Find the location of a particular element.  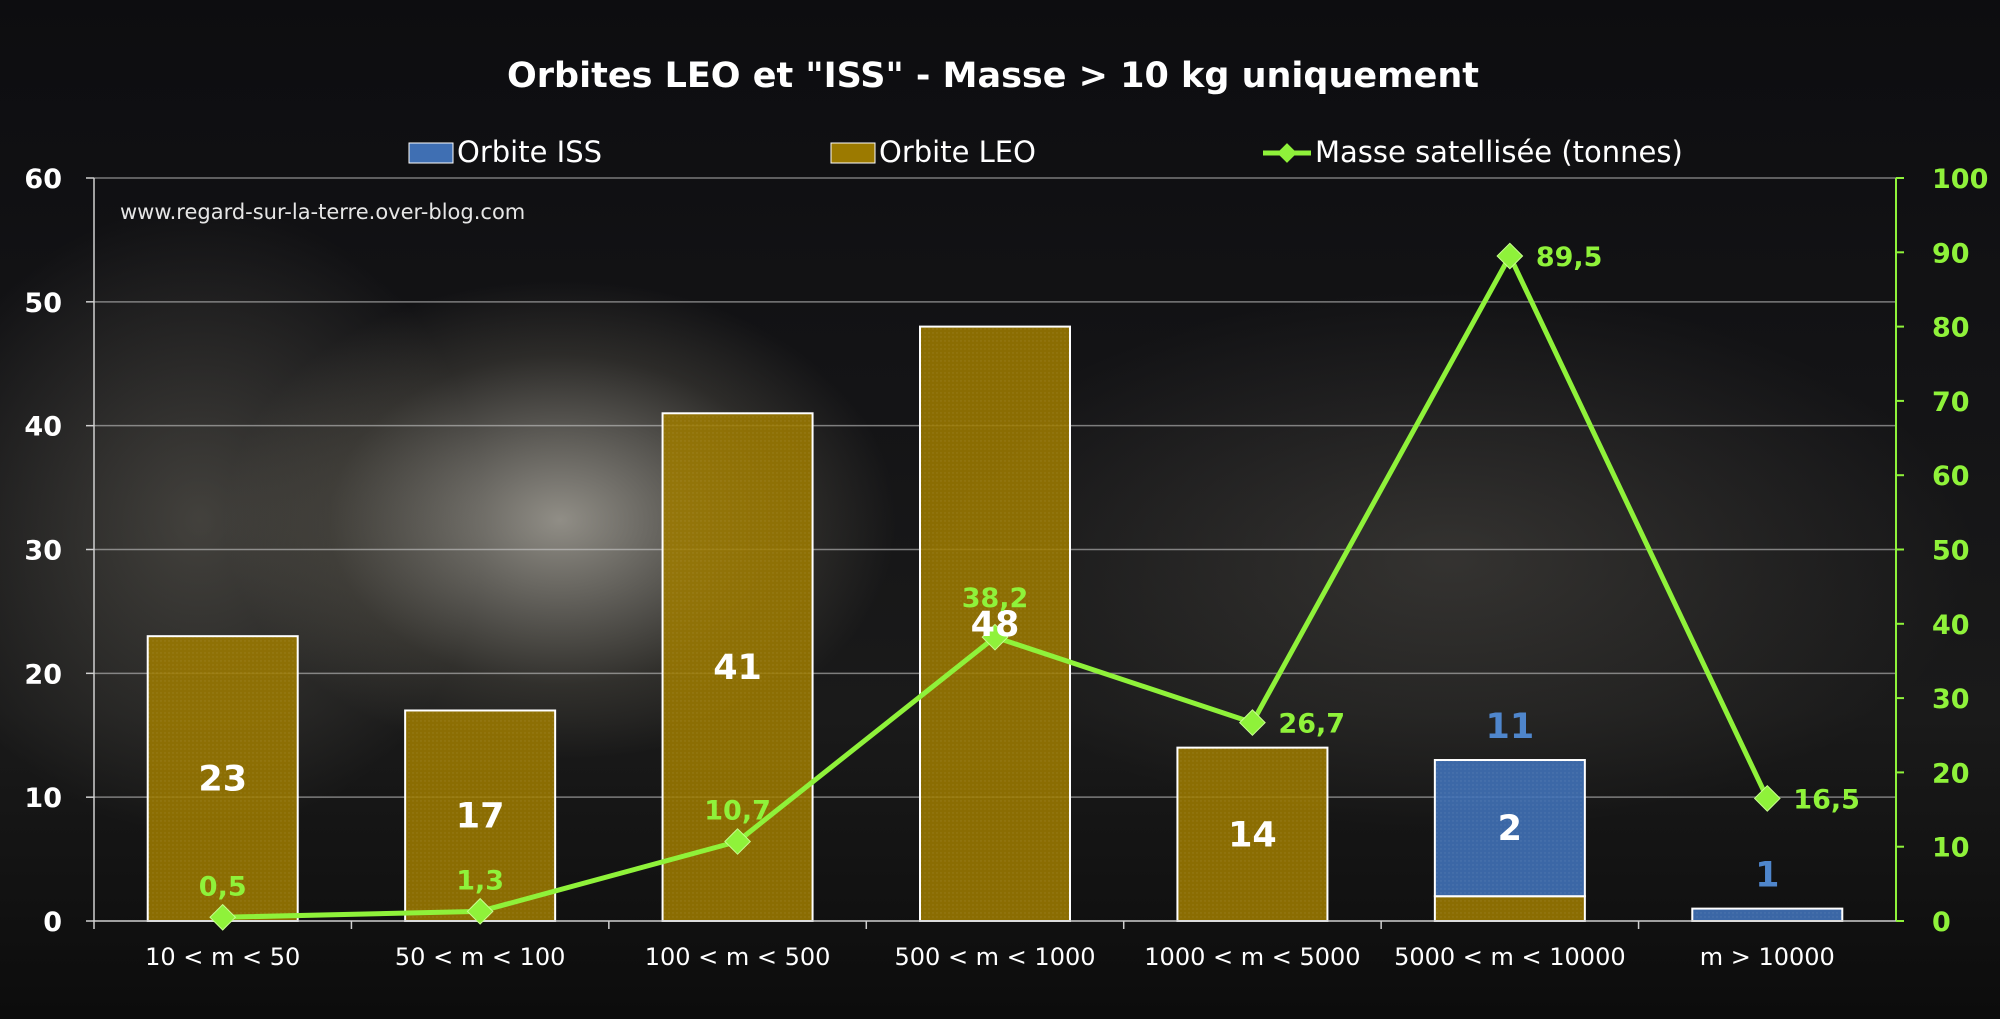

mass-label-6: 89,5 is located at coordinates (1569, 257).